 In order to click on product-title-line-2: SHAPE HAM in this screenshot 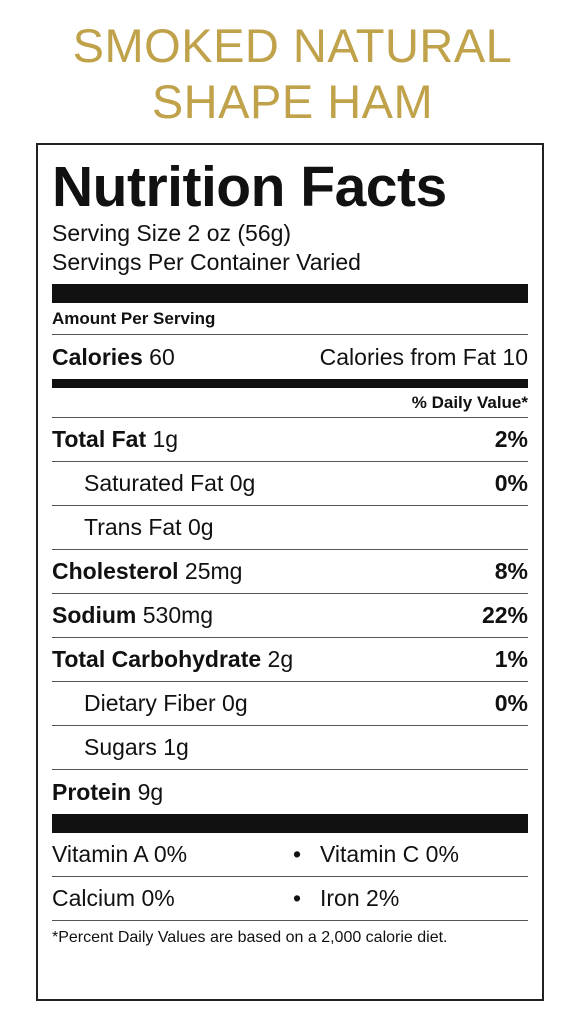, I will do `click(292, 101)`.